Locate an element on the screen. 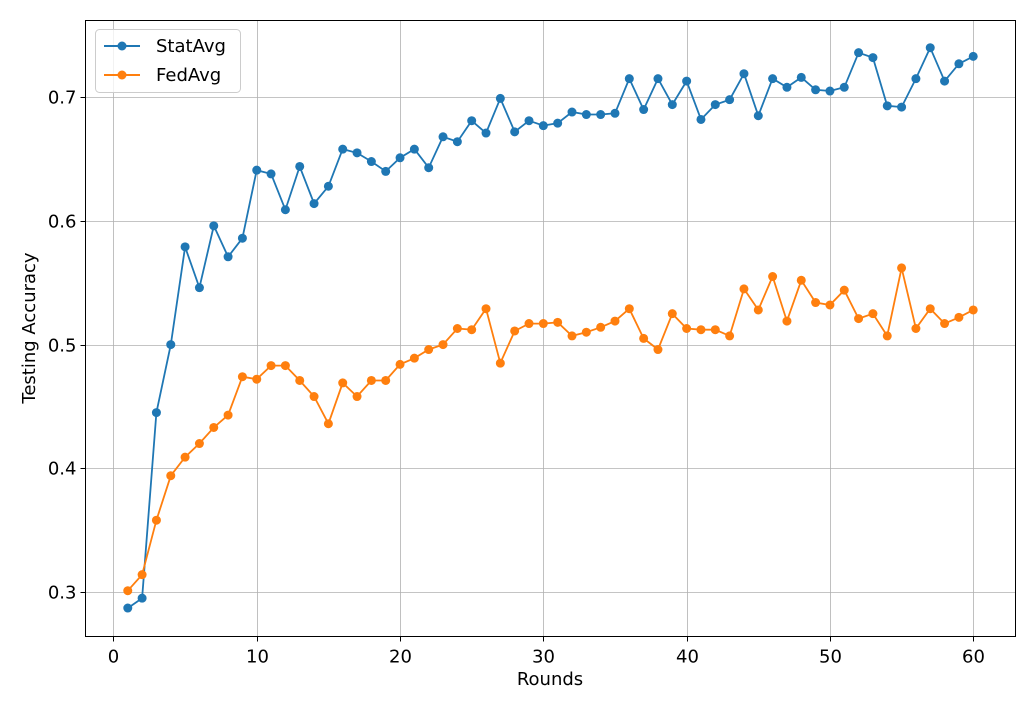 The width and height of the screenshot is (1035, 713). x-tick-label: 40 is located at coordinates (687, 657).